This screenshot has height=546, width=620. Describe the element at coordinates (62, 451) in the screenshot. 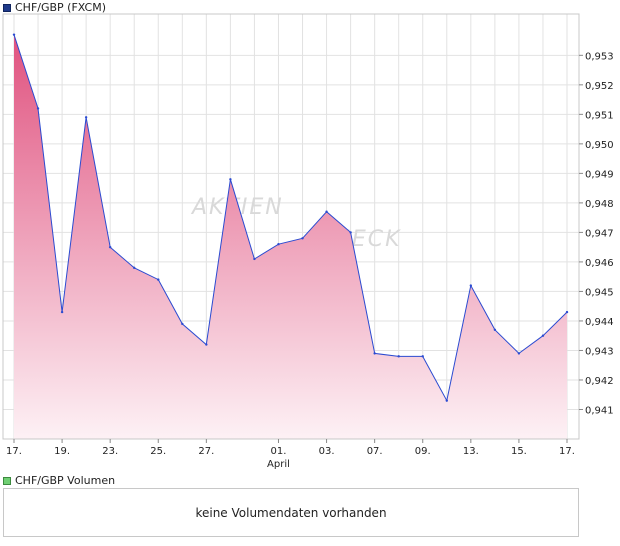

I see `x-tick-label: 19.` at that location.